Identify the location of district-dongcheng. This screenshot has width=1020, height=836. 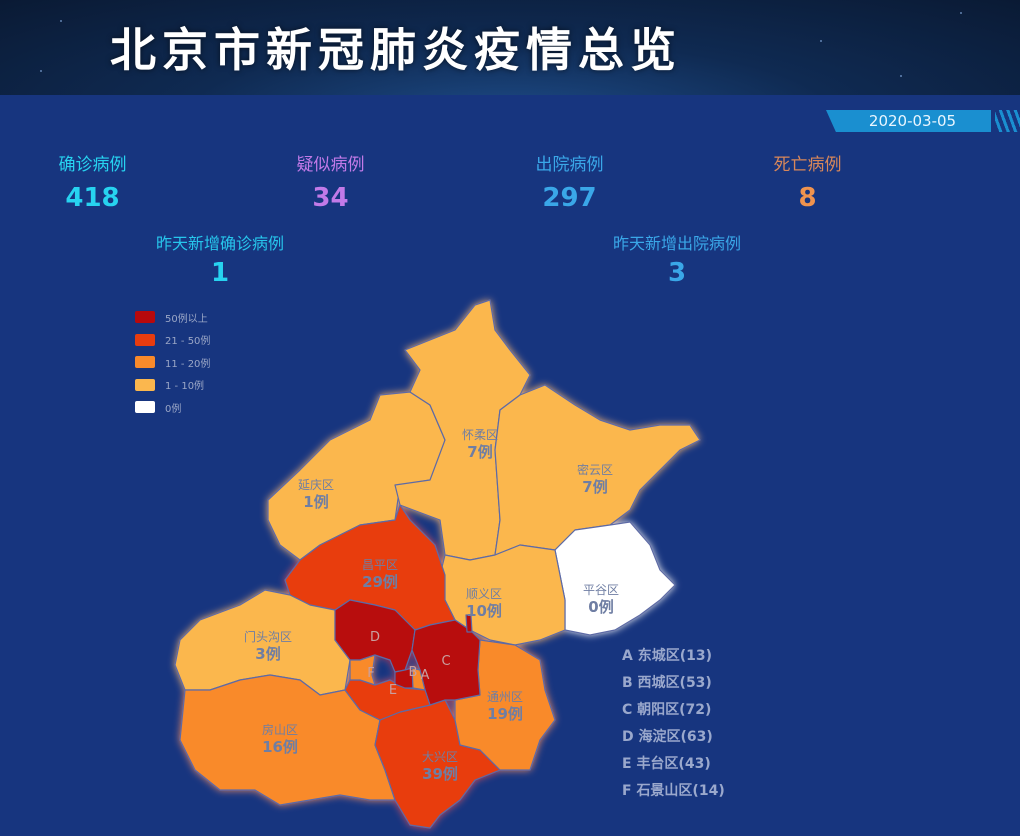
(418, 679).